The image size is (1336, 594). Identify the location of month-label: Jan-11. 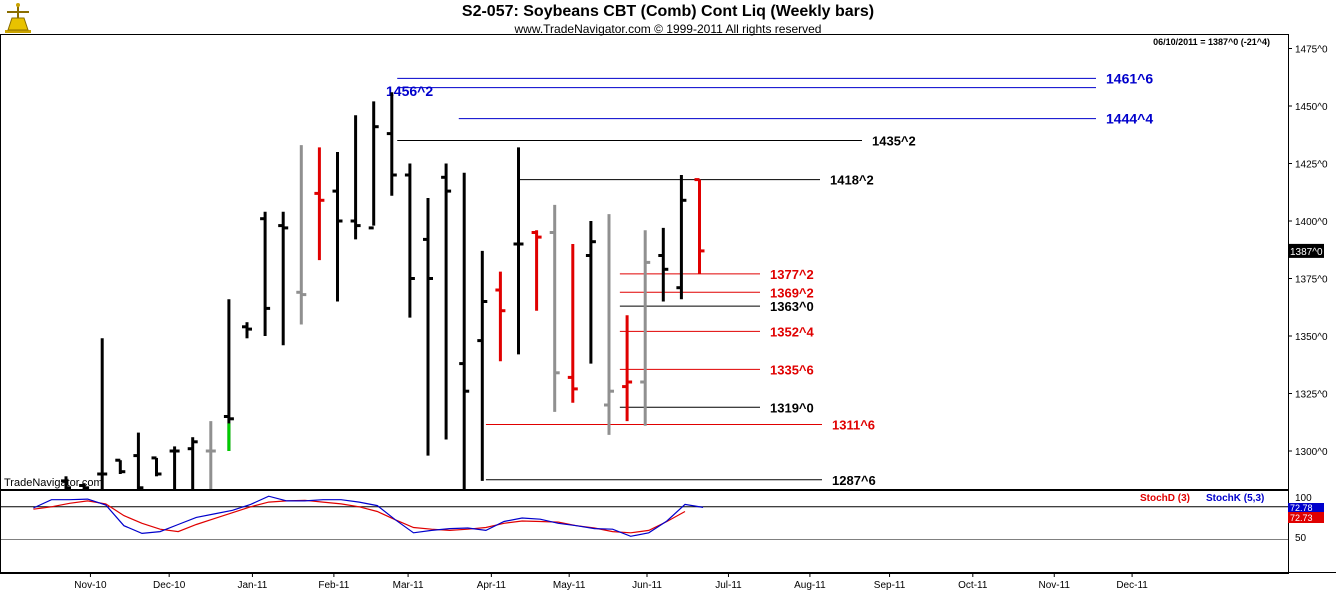
(253, 585).